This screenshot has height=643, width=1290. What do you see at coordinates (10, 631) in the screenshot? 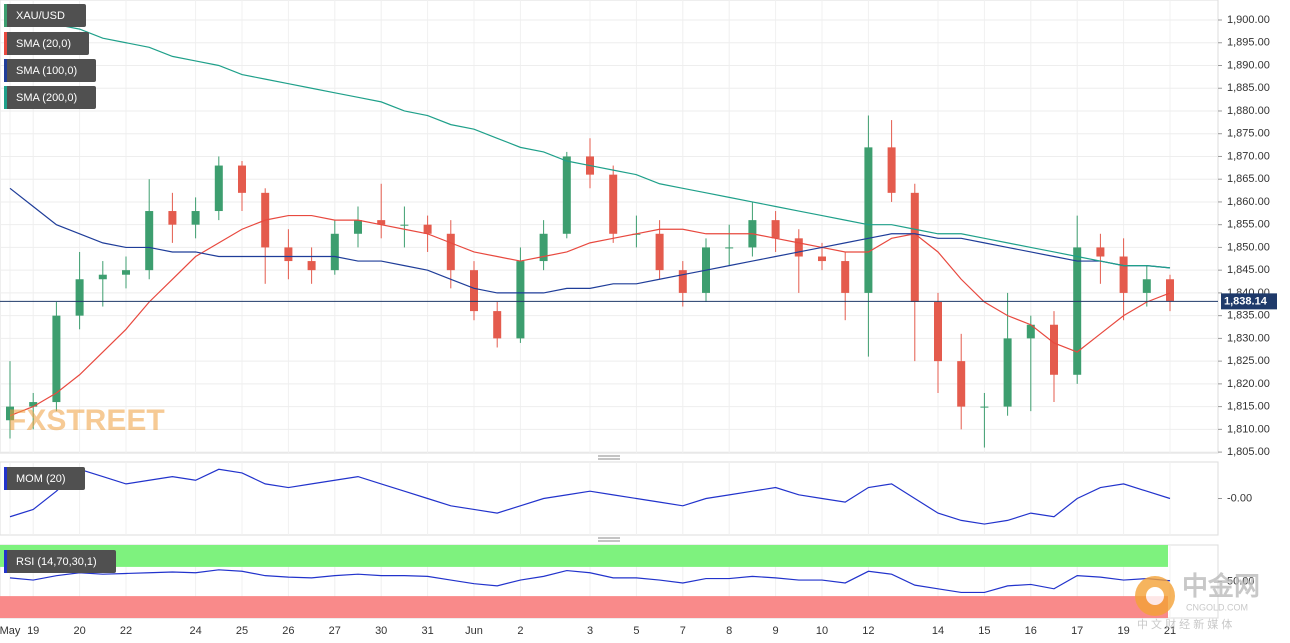
I see `x-tick-label: May` at bounding box center [10, 631].